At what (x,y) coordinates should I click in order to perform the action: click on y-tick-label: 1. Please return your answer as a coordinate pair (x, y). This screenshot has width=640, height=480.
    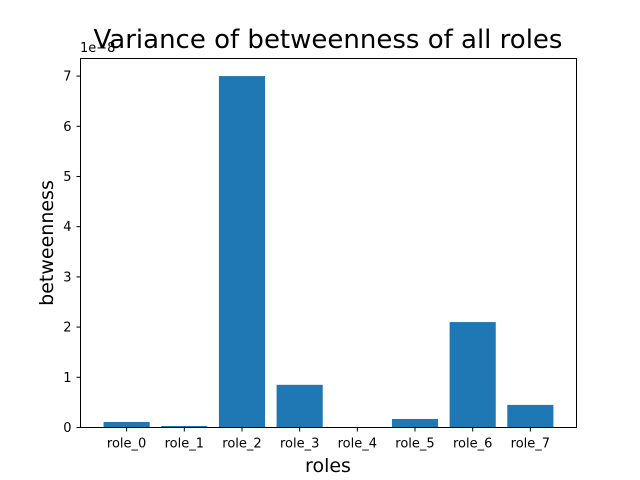
    Looking at the image, I should click on (67, 378).